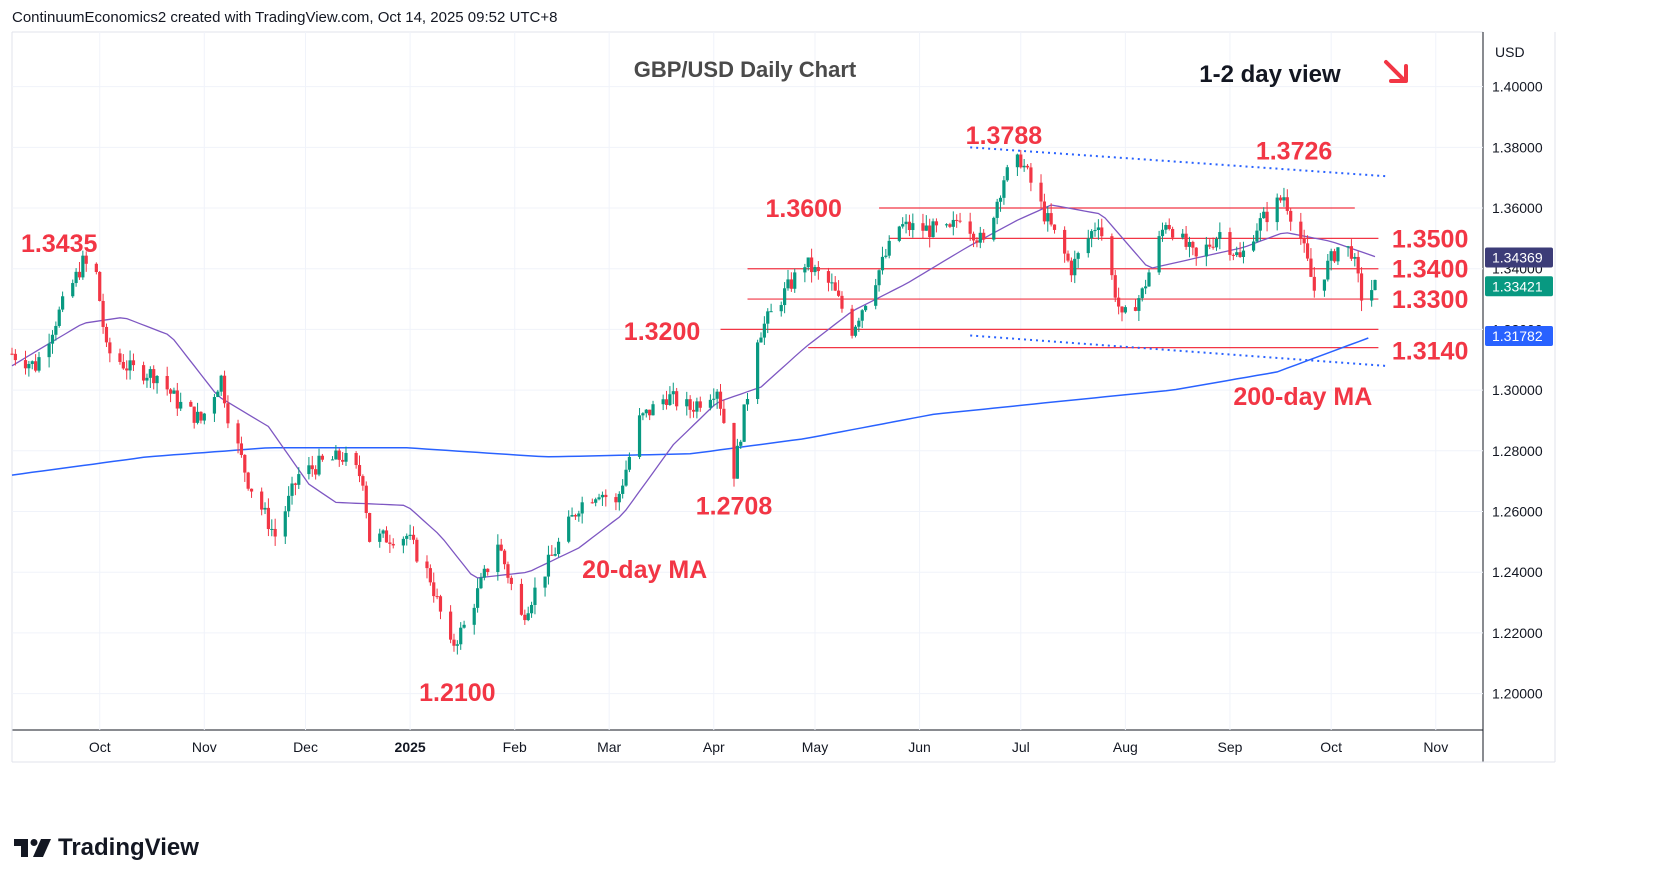 The width and height of the screenshot is (1657, 881). I want to click on annotation-label: 1.3140, so click(1430, 352).